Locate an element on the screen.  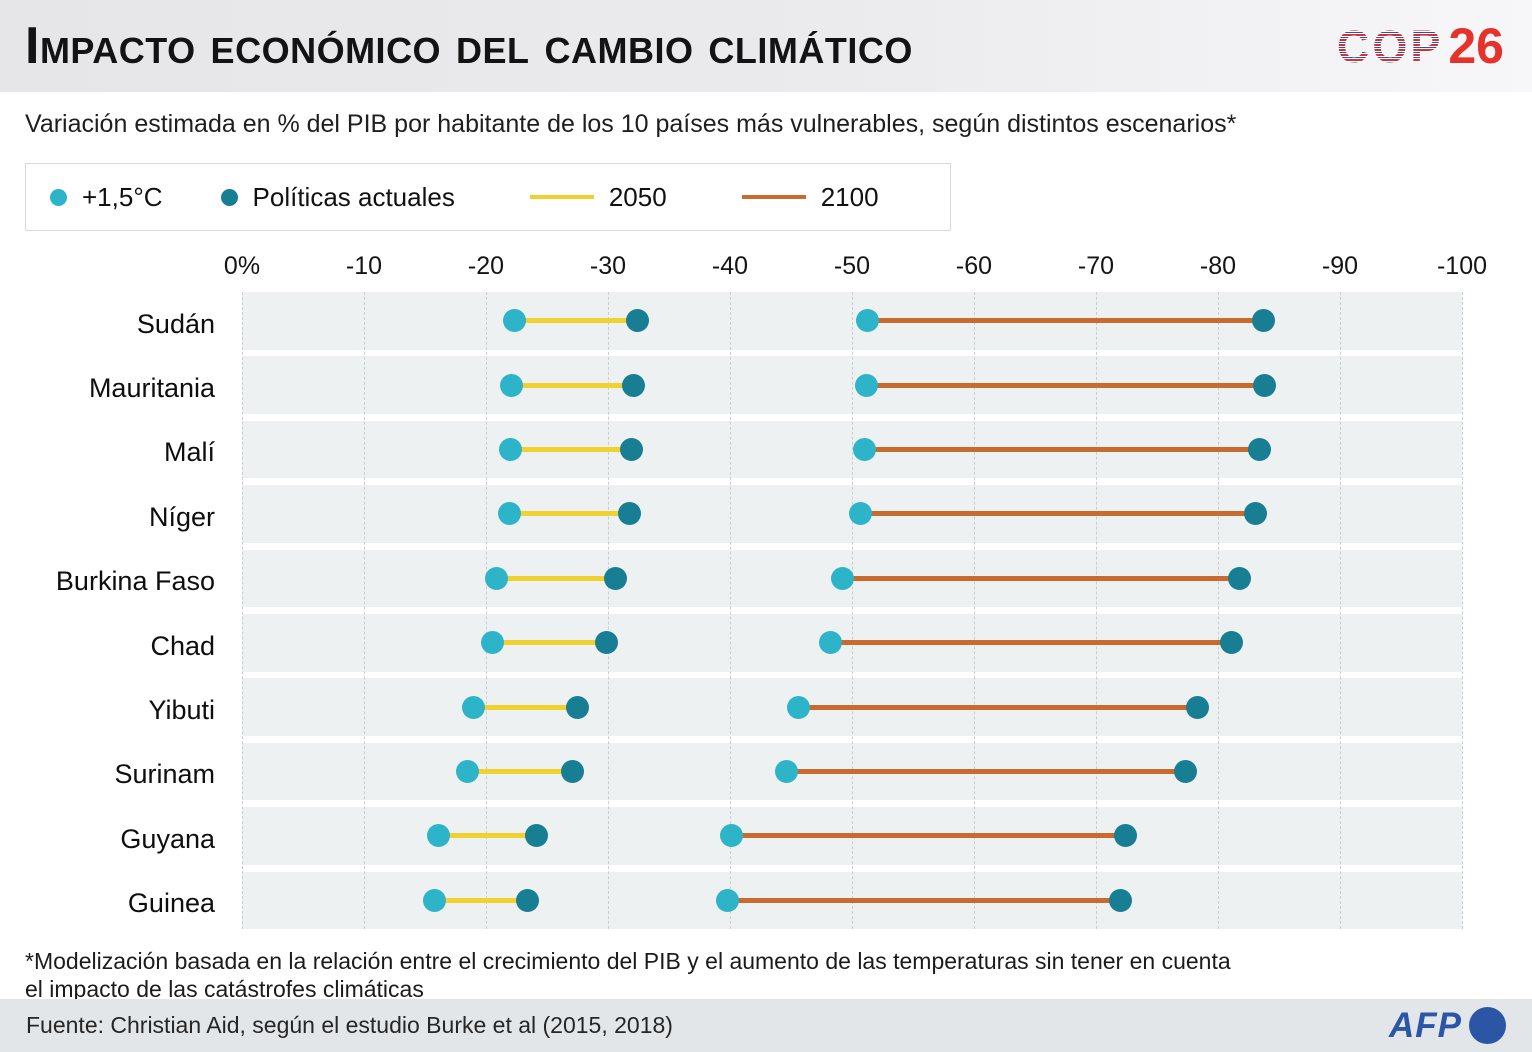
afp-logo: AFP is located at coordinates (1447, 1026).